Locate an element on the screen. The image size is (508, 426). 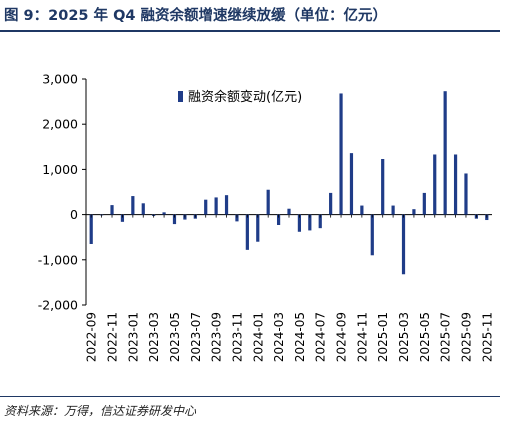
x-tick-label: 2024-07 is located at coordinates (321, 337).